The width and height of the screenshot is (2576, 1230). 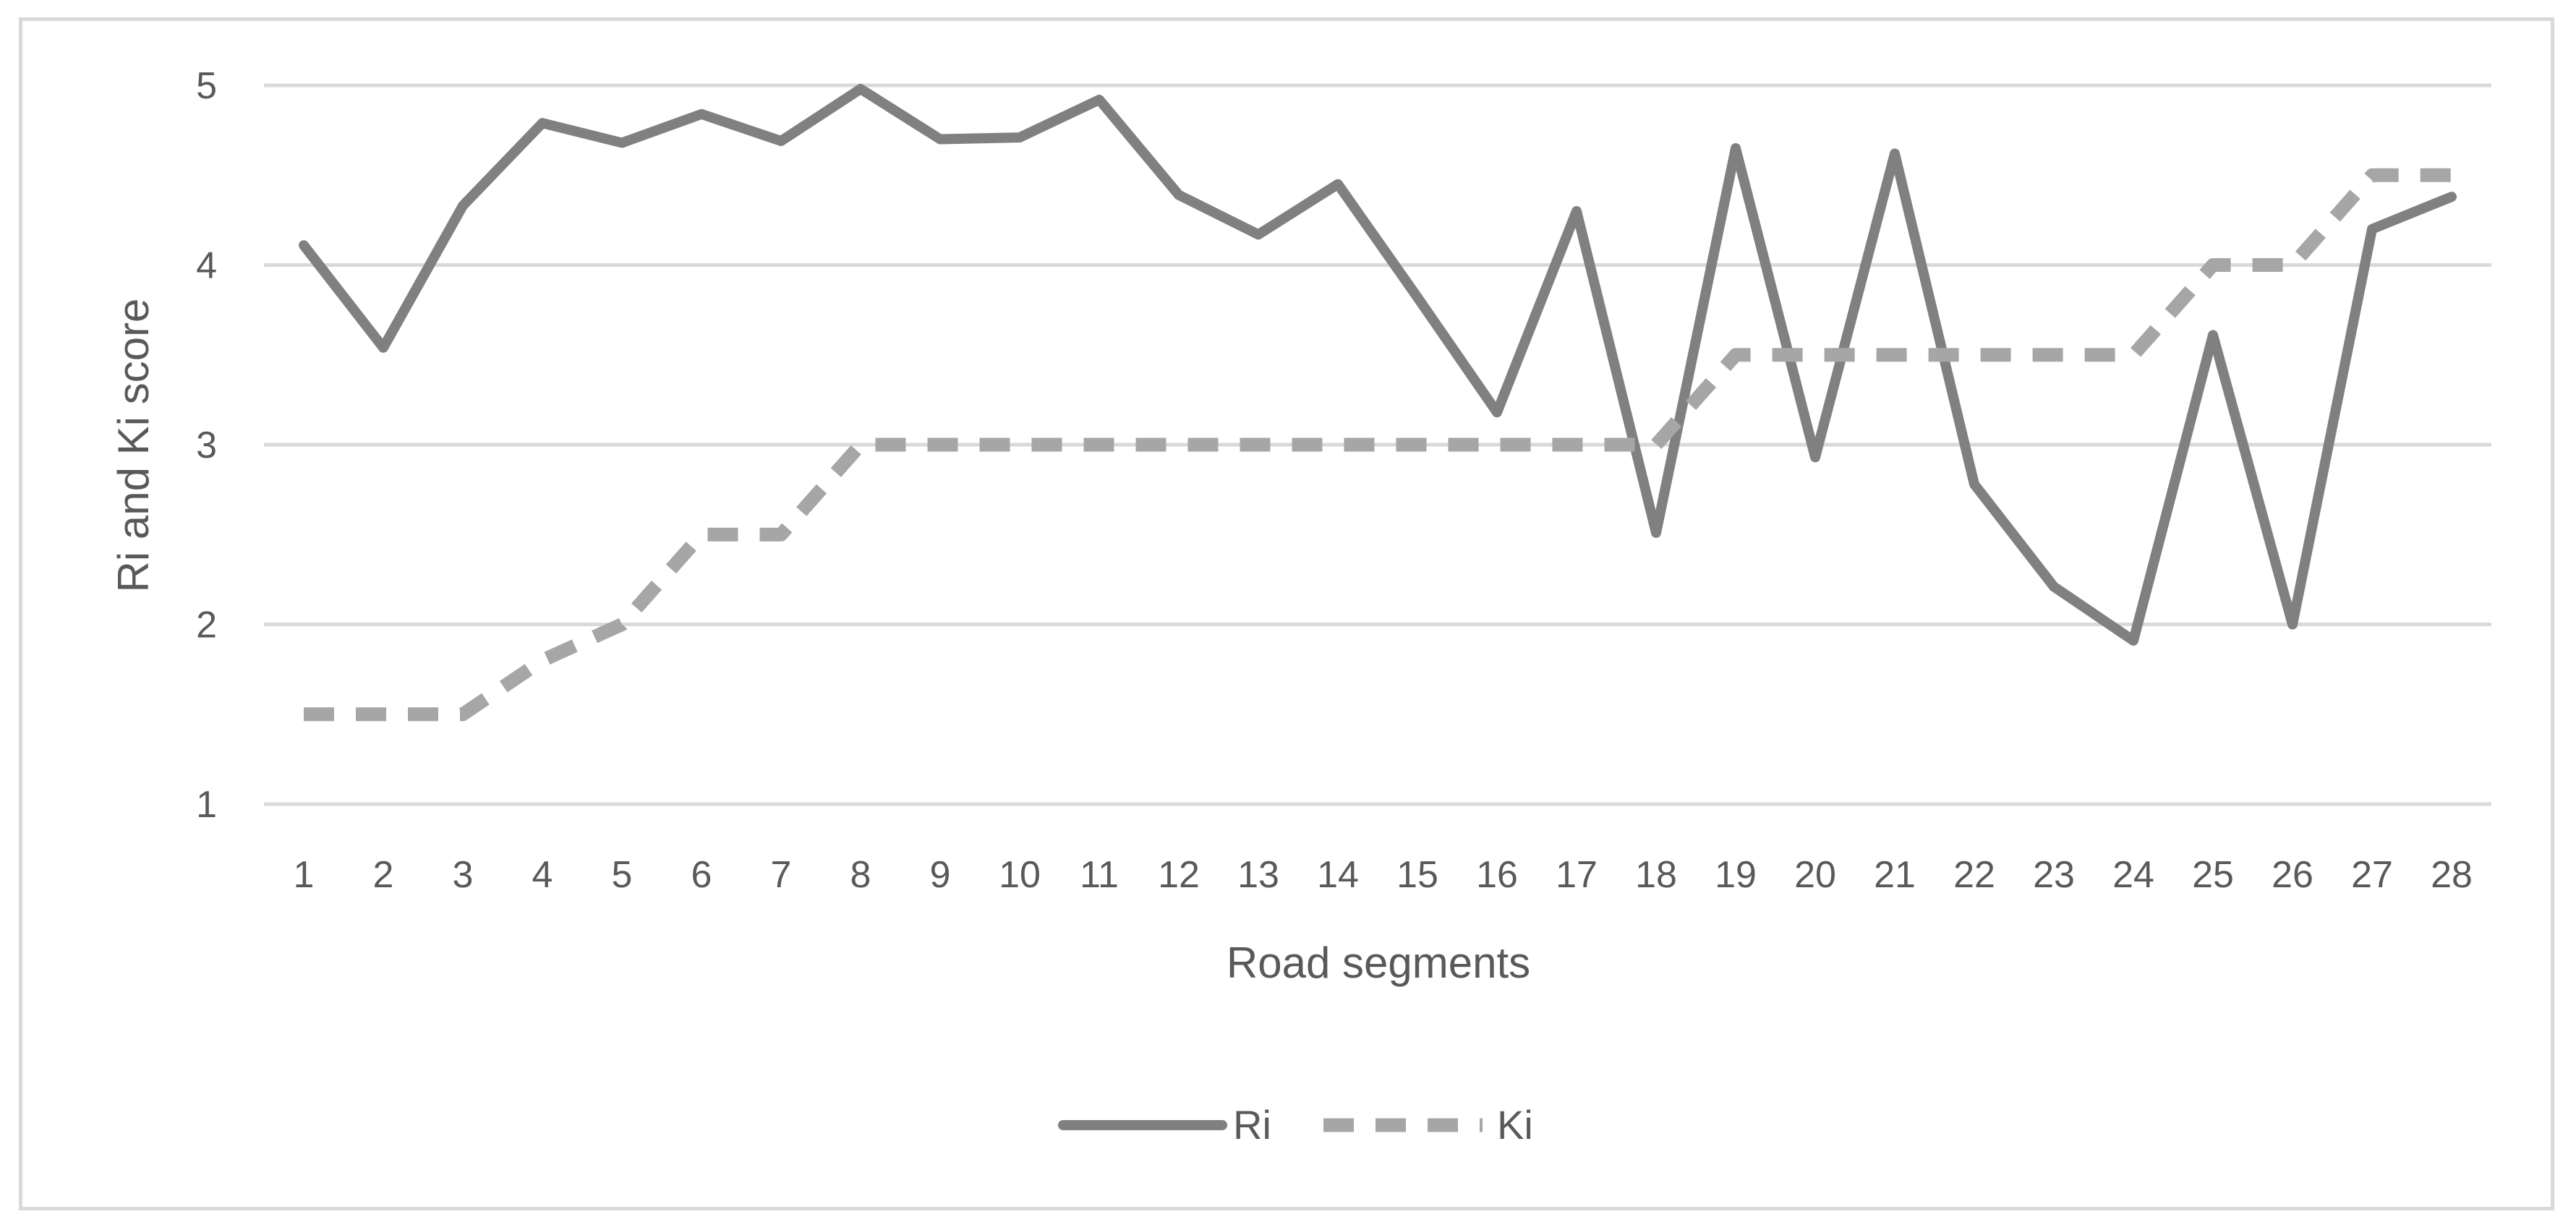 What do you see at coordinates (207, 805) in the screenshot?
I see `y-tick-label: 1` at bounding box center [207, 805].